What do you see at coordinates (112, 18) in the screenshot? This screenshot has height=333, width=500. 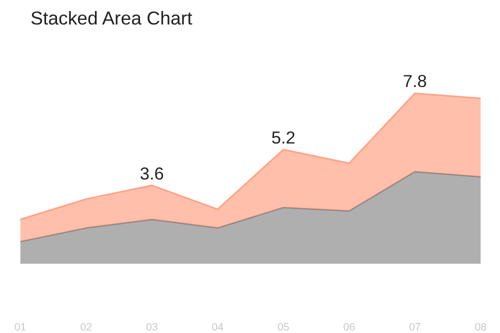 I see `chart-title: Stacked Area Chart` at bounding box center [112, 18].